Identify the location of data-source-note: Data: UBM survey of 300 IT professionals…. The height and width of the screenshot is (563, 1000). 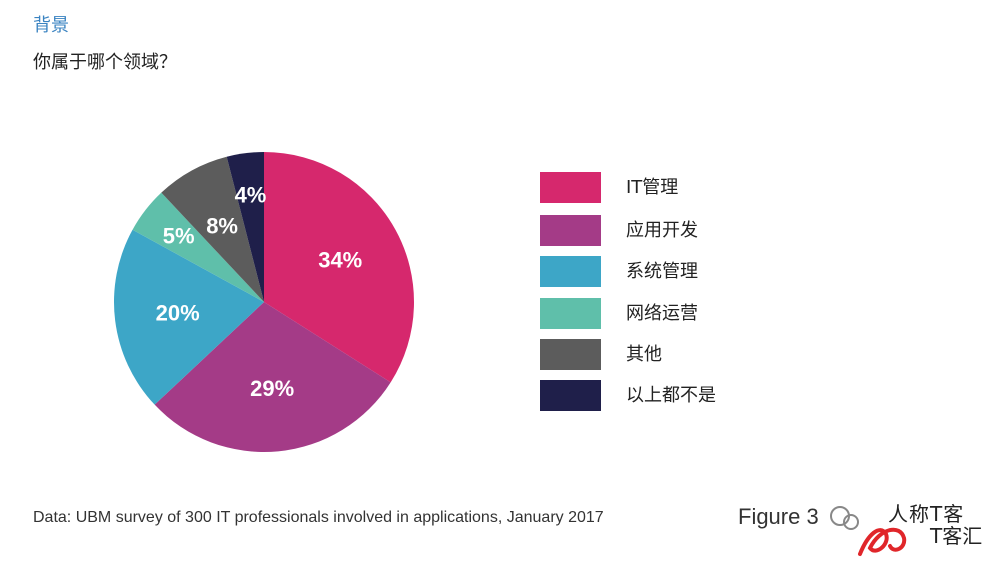
(318, 517).